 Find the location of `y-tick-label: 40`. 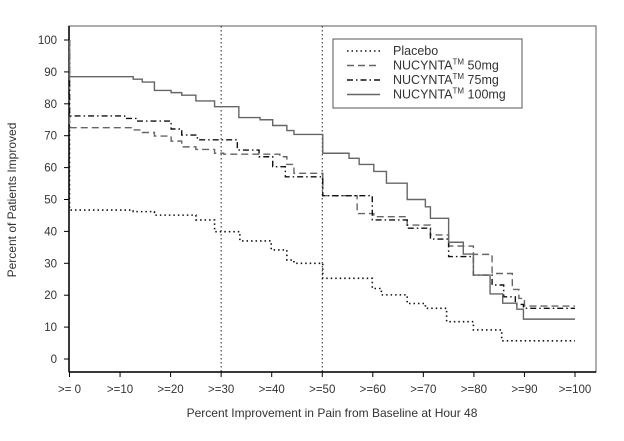

y-tick-label: 40 is located at coordinates (50, 232).